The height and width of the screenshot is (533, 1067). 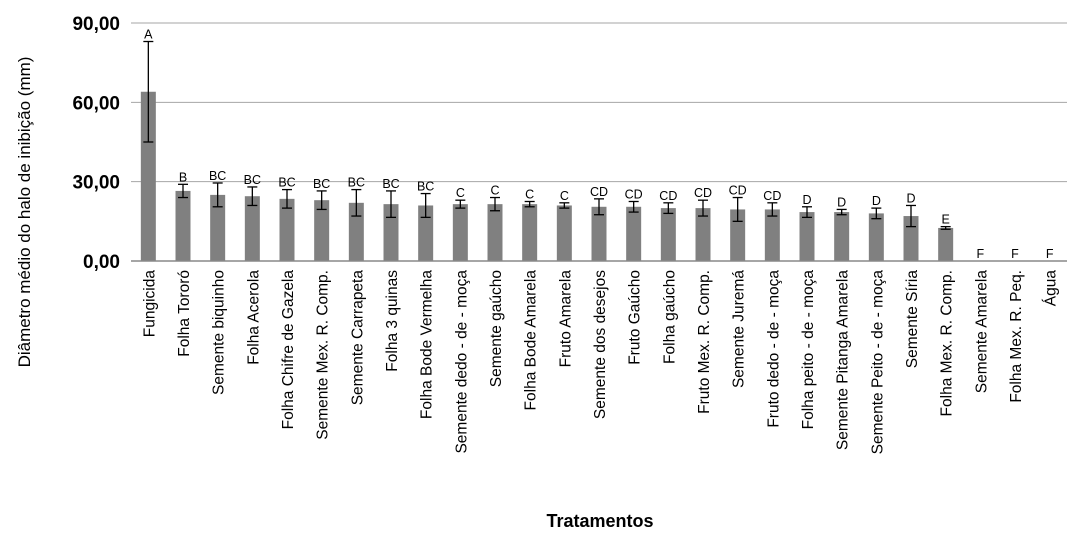 What do you see at coordinates (599, 521) in the screenshot?
I see `x-axis-title: Tratamentos` at bounding box center [599, 521].